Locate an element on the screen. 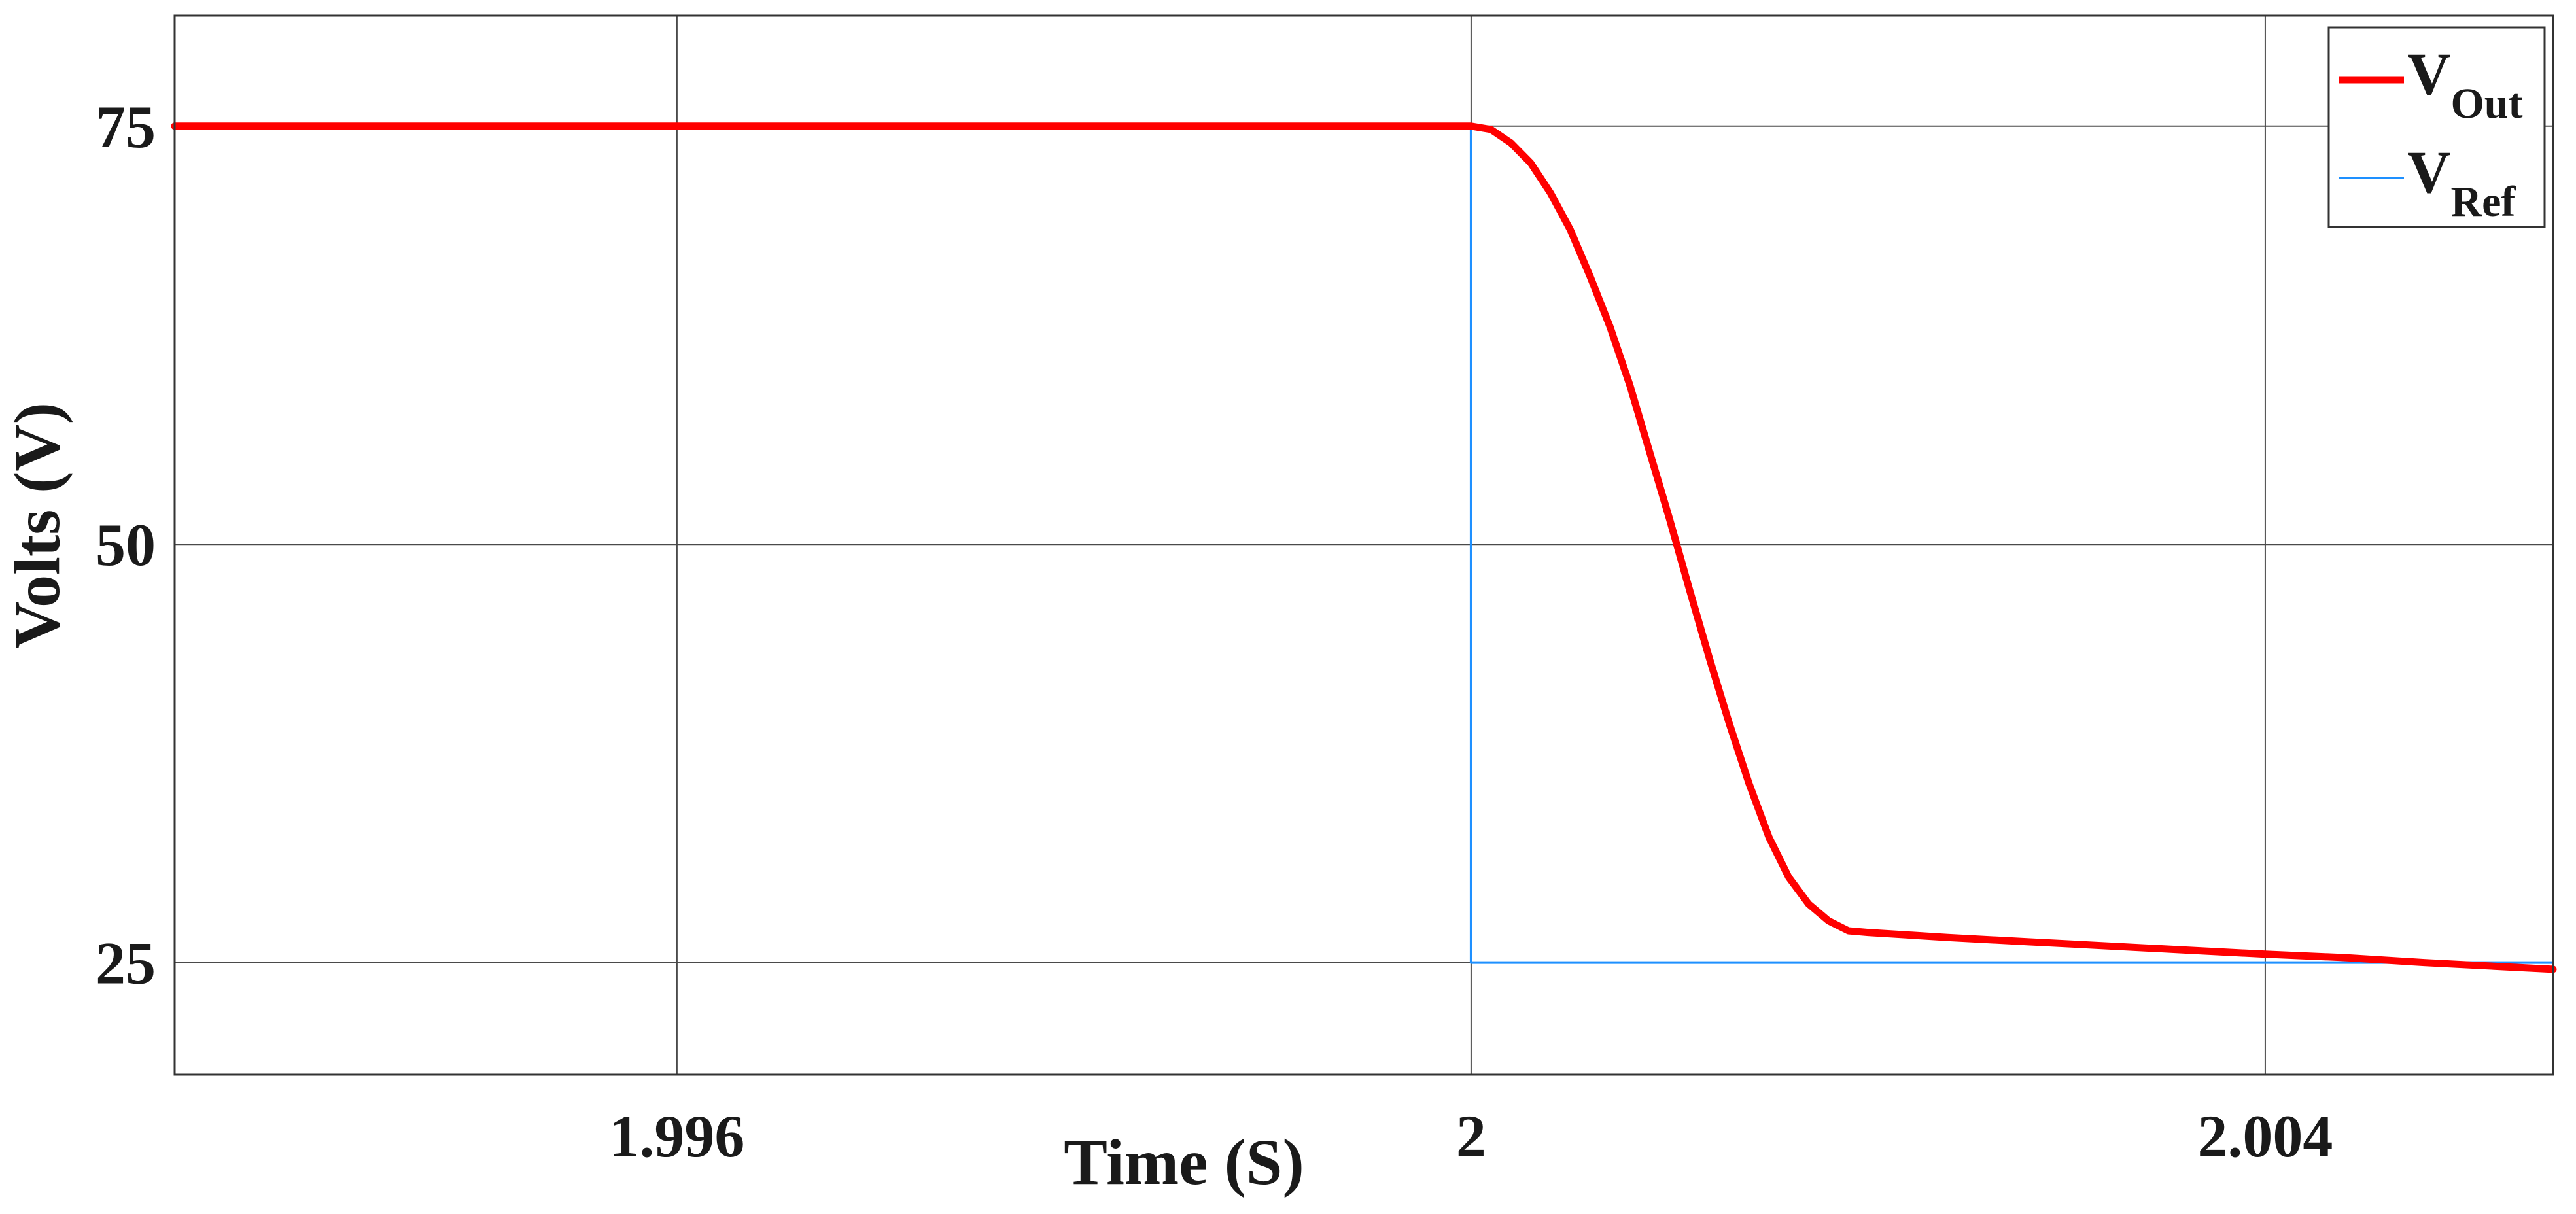 The width and height of the screenshot is (2576, 1214). y-axis-label: Volts (V) is located at coordinates (37, 525).